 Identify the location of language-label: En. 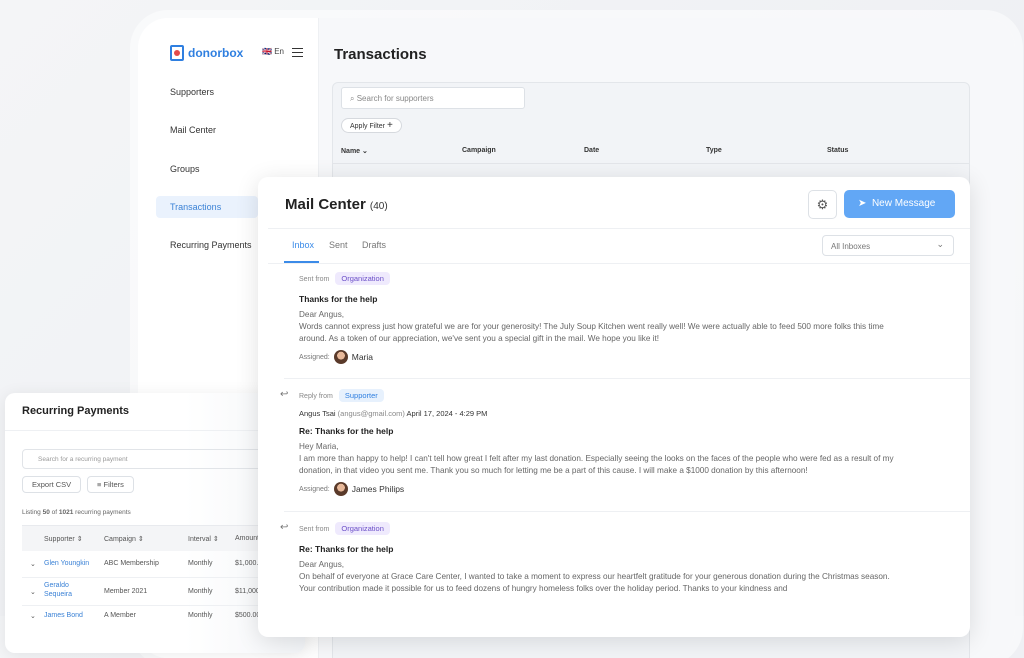
(279, 51).